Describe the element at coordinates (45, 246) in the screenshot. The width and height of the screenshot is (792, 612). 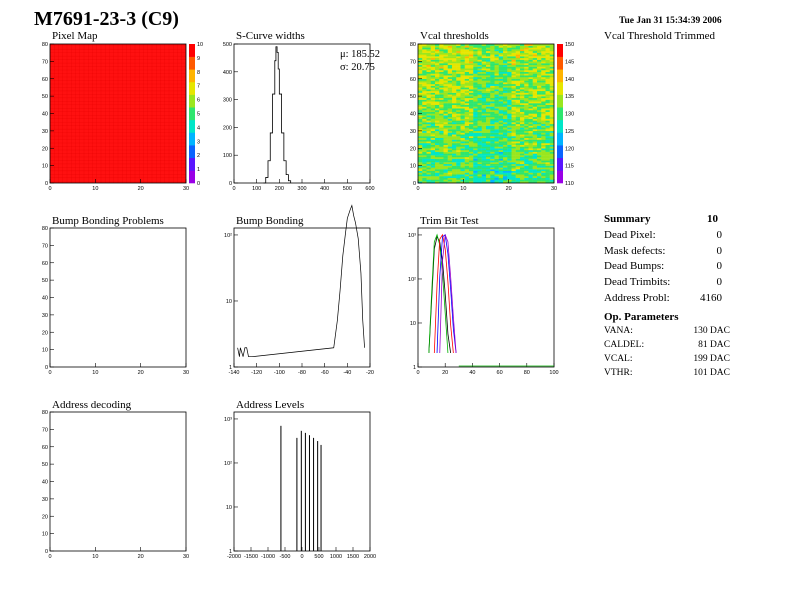
I see `y-tick-label: 70` at that location.